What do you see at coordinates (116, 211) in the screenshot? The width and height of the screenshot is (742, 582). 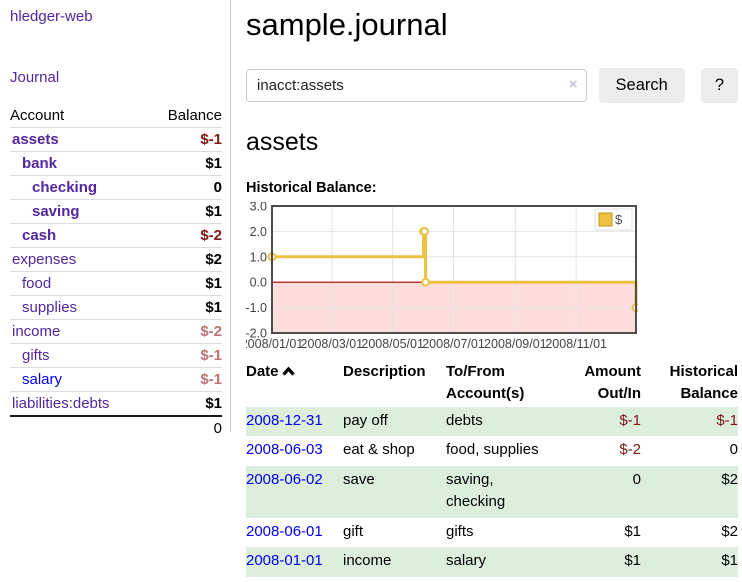 I see `account-row: saving $1` at bounding box center [116, 211].